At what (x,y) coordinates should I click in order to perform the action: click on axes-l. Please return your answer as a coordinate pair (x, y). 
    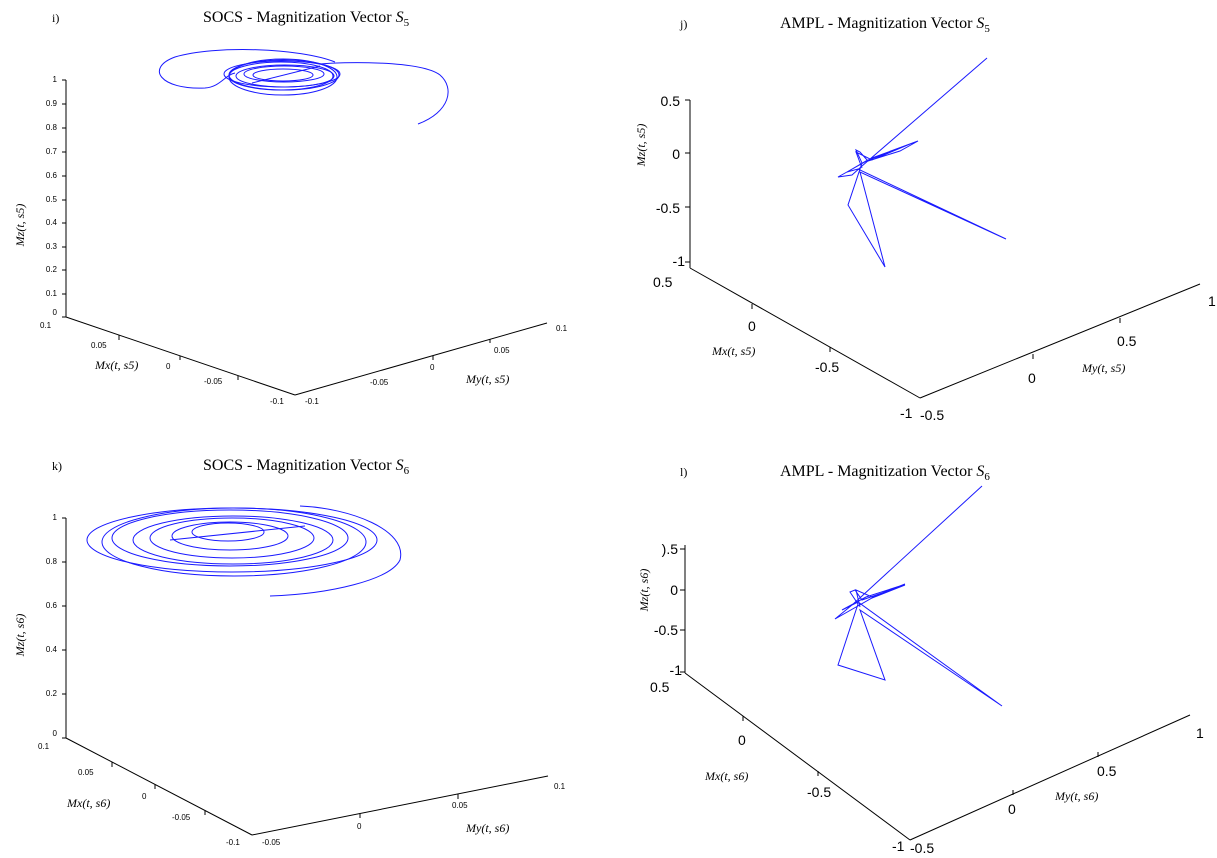
    Looking at the image, I should click on (935, 693).